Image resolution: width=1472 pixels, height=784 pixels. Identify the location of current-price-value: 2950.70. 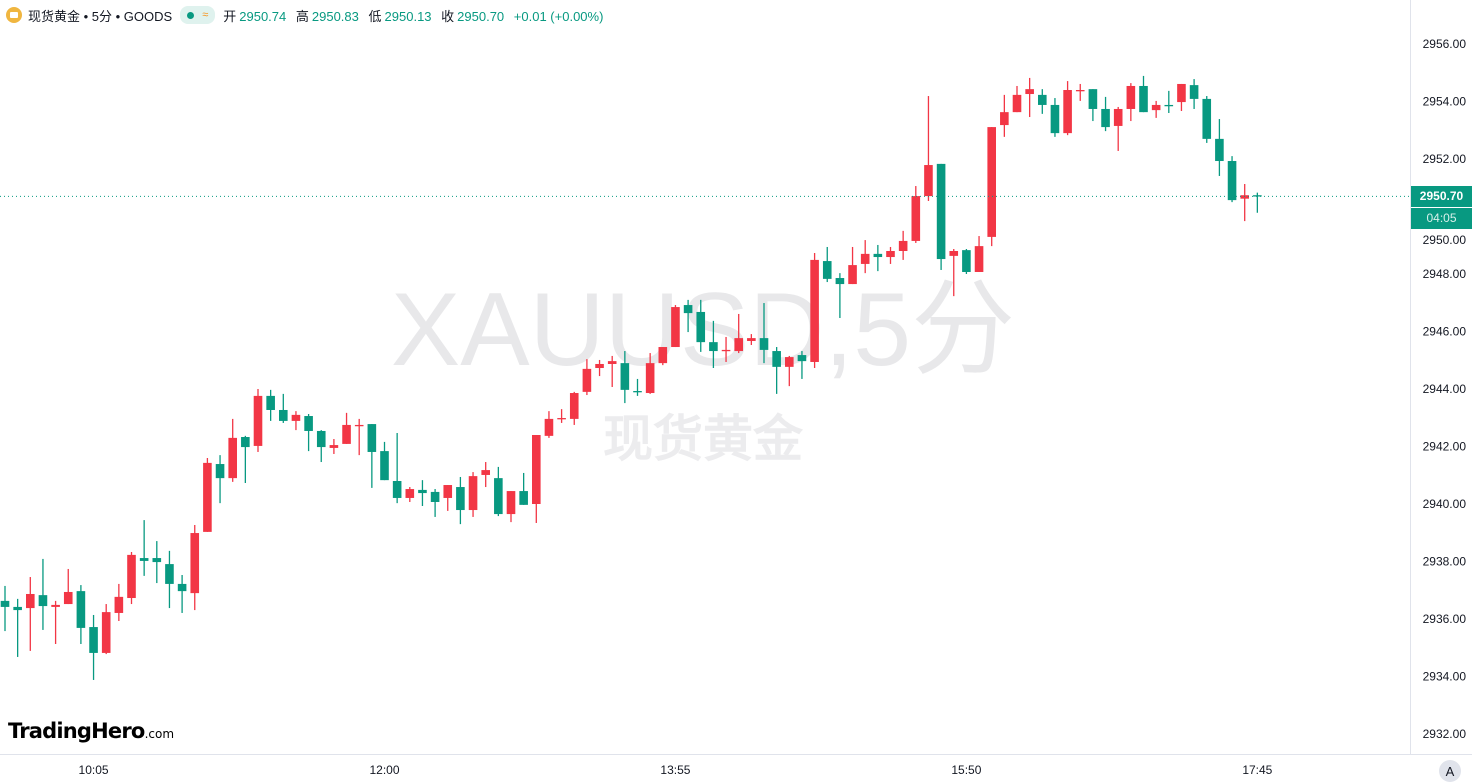
(1441, 197).